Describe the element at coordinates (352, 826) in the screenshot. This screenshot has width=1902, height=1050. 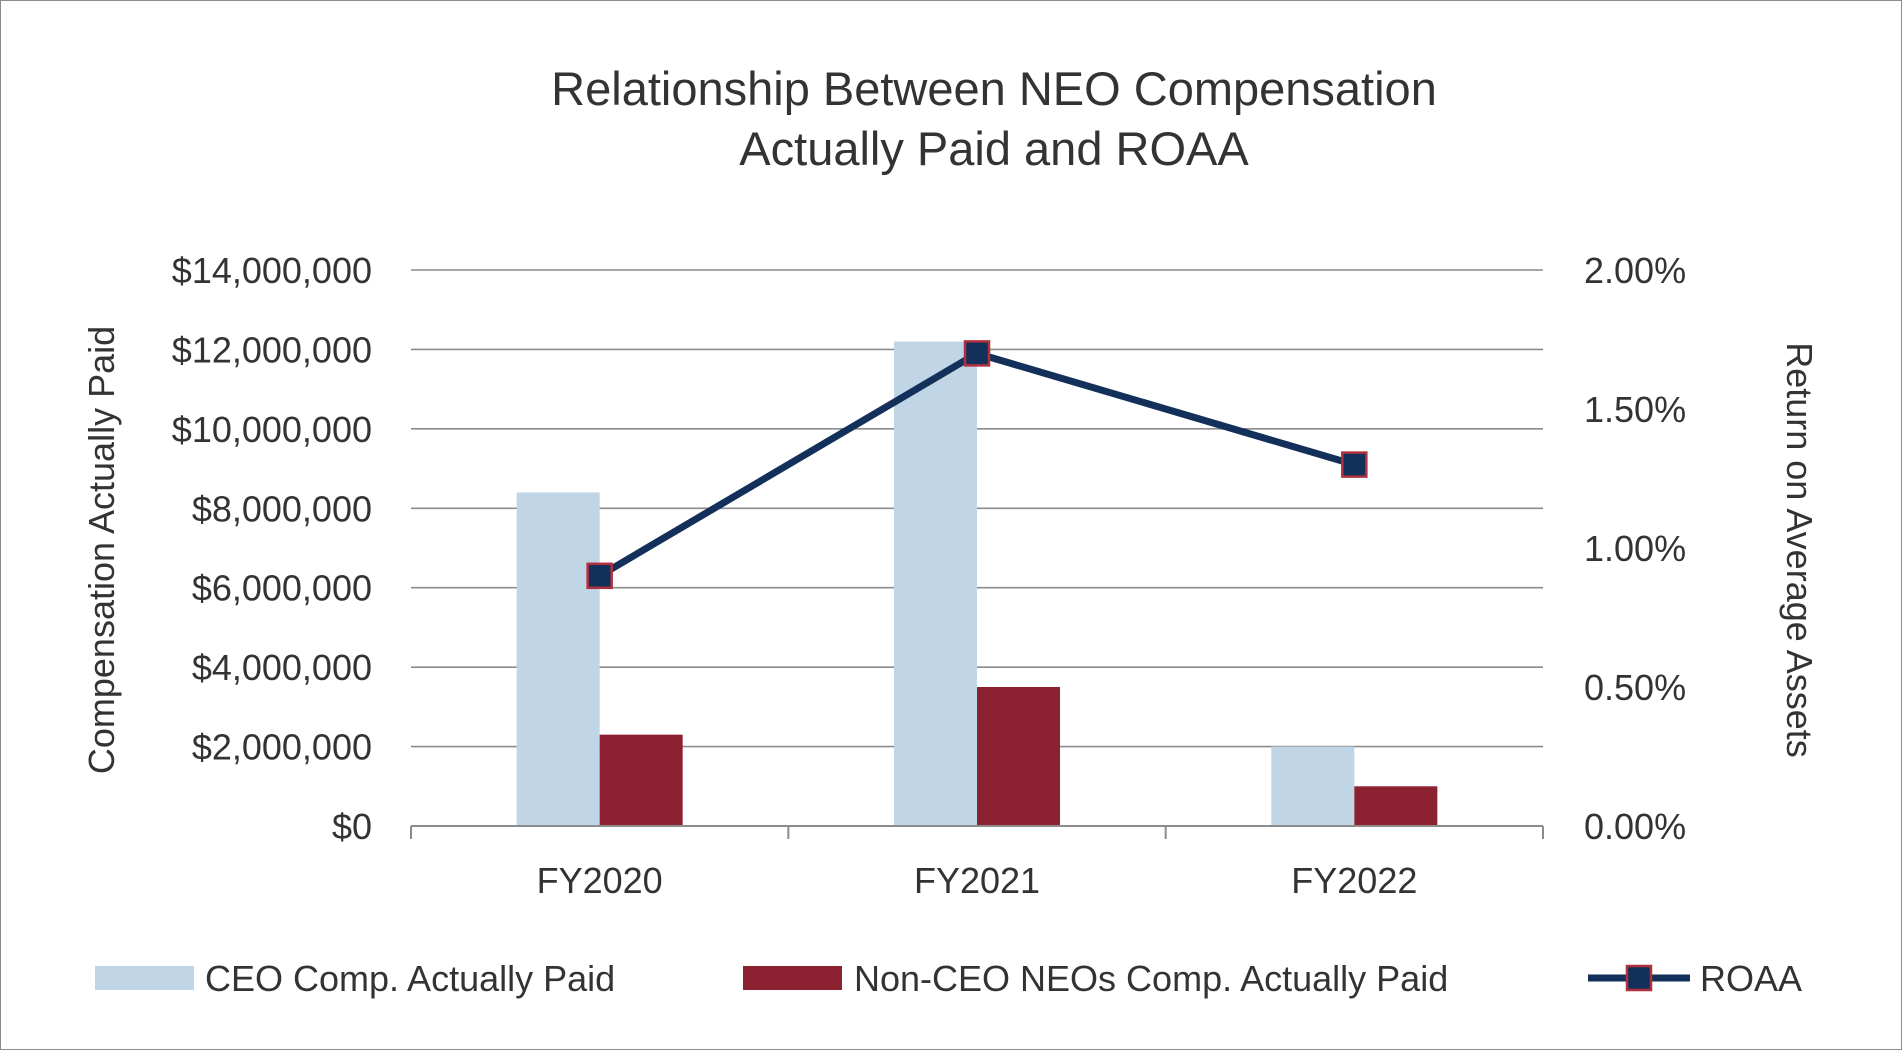
I see `y-tick-label: $0` at that location.